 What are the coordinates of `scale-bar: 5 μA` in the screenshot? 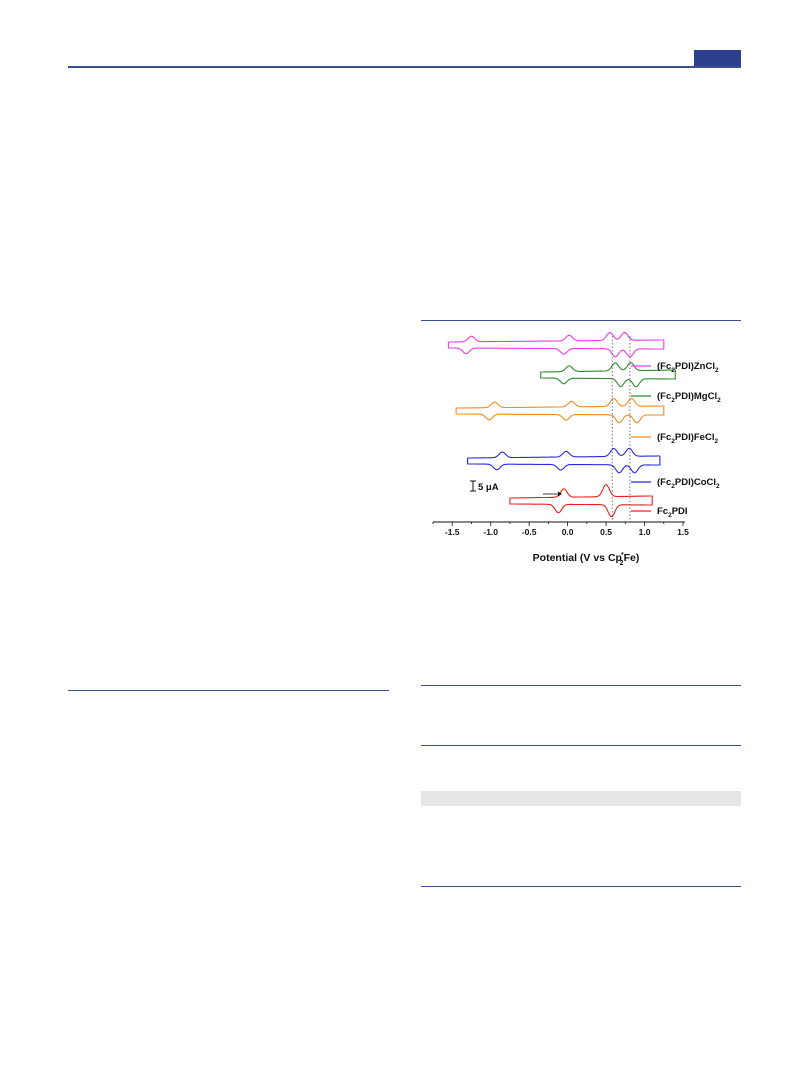 It's located at (484, 486).